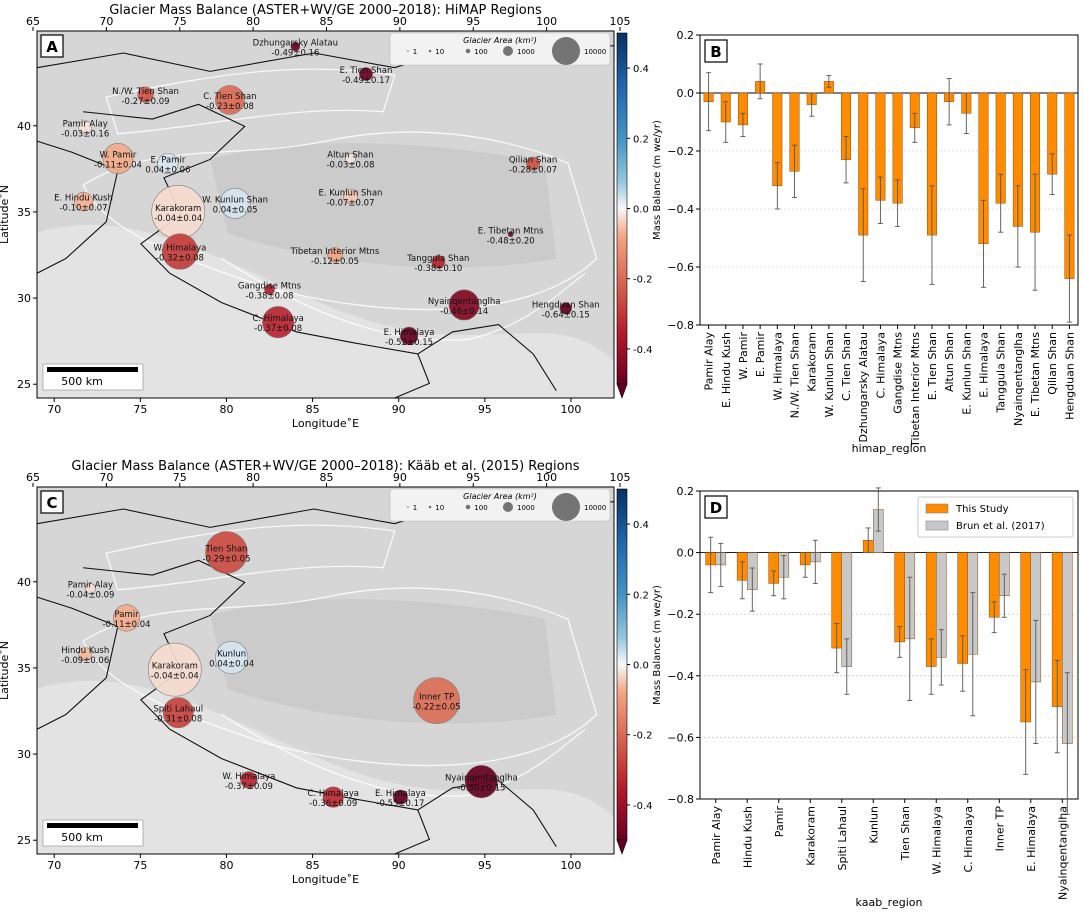  Describe the element at coordinates (231, 665) in the screenshot. I see `region-value-label: 0.04±0.04` at that location.